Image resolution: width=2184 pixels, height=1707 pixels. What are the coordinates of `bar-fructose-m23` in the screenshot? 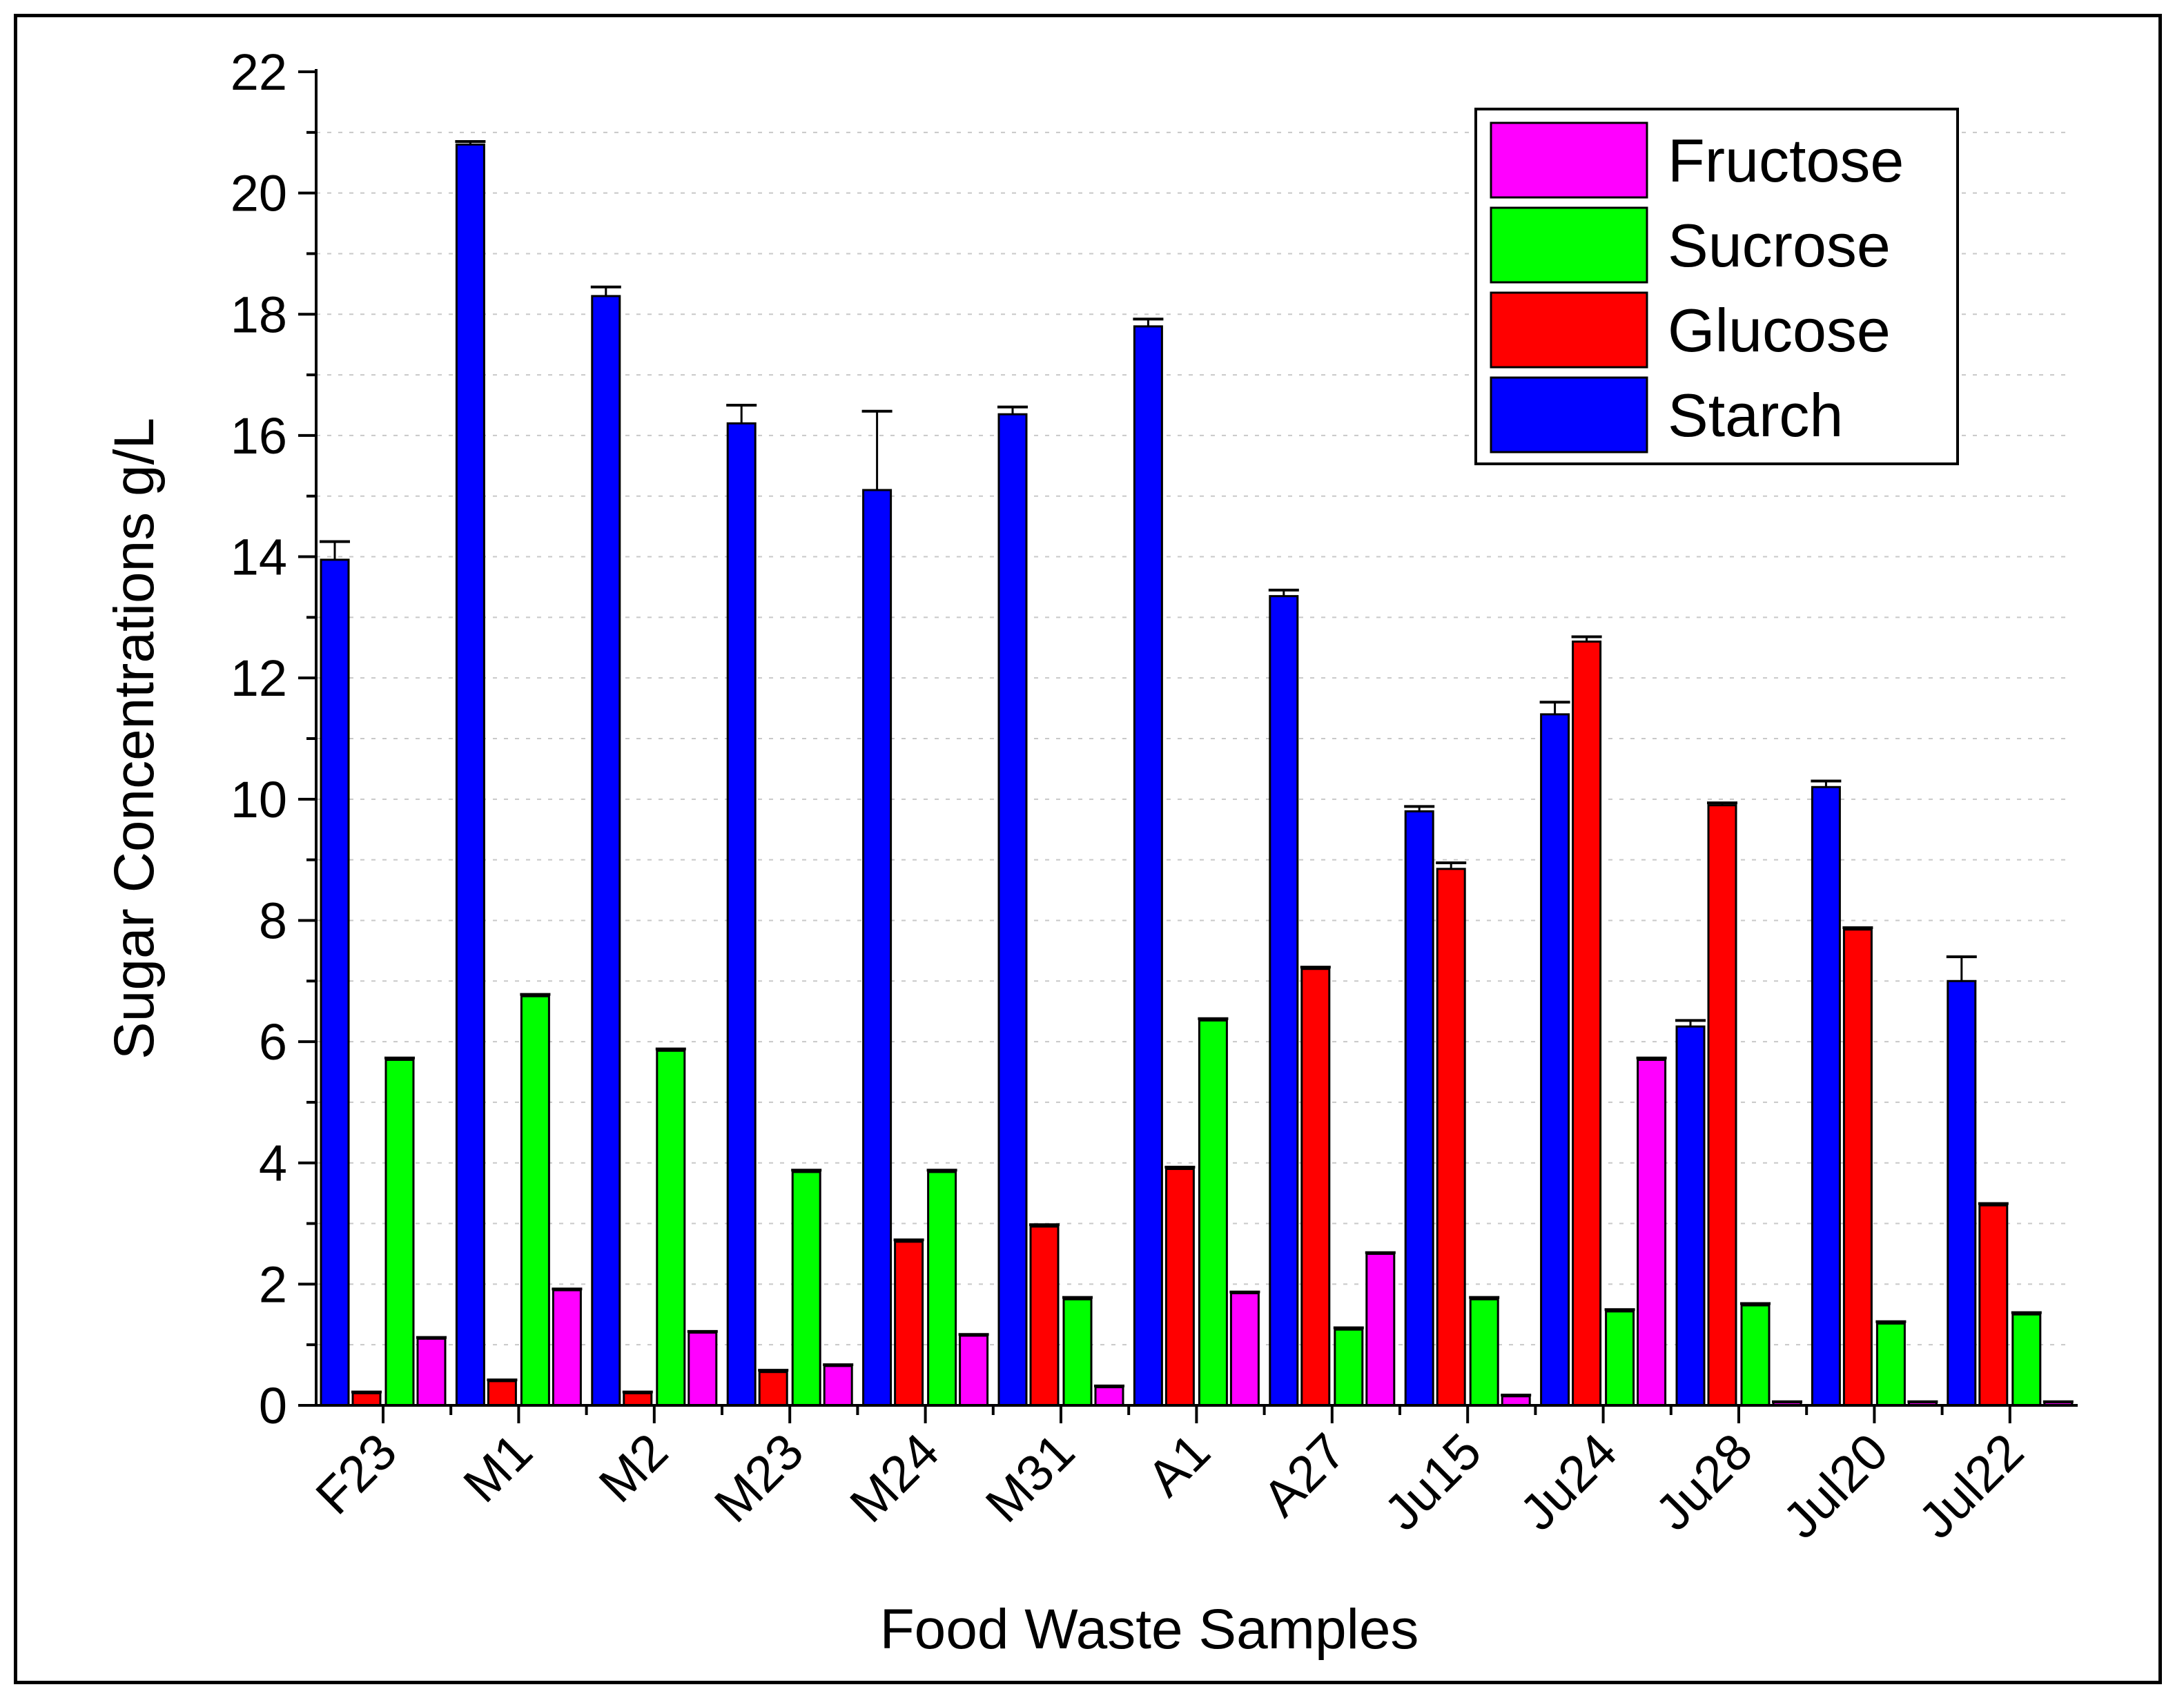 It's located at (838, 1386).